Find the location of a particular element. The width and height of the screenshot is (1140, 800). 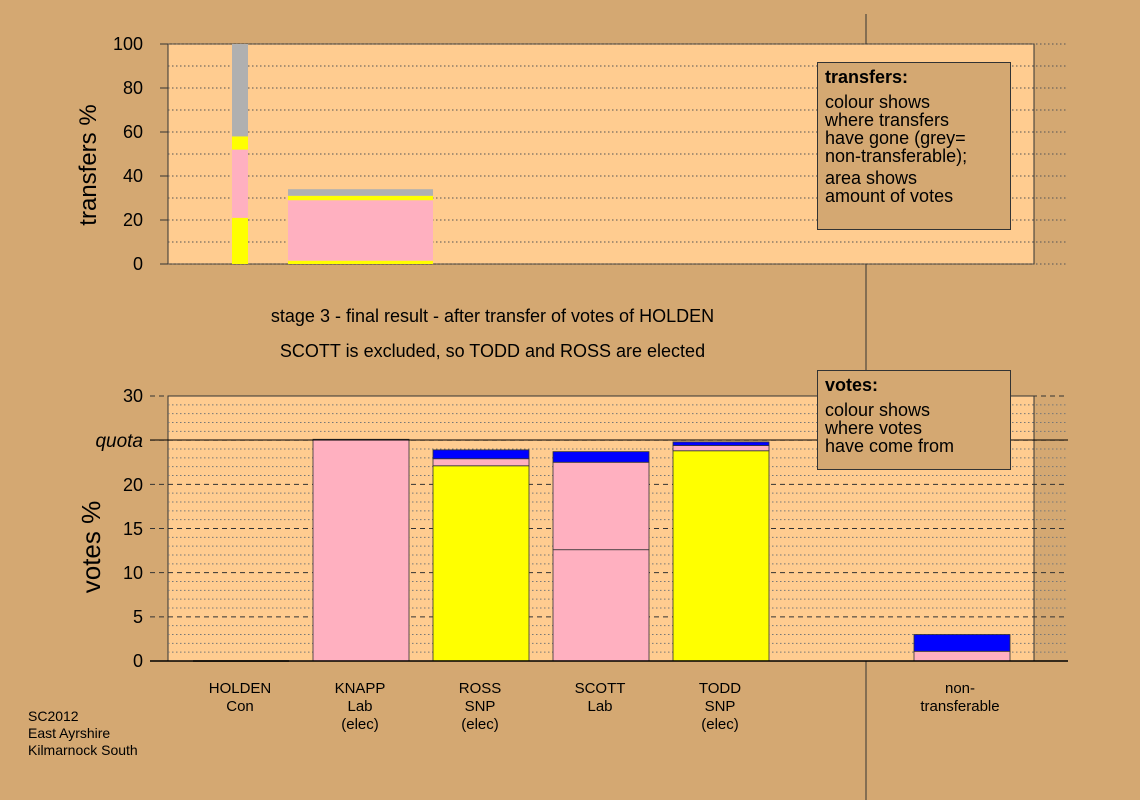

quota-label: quota is located at coordinates (119, 441).